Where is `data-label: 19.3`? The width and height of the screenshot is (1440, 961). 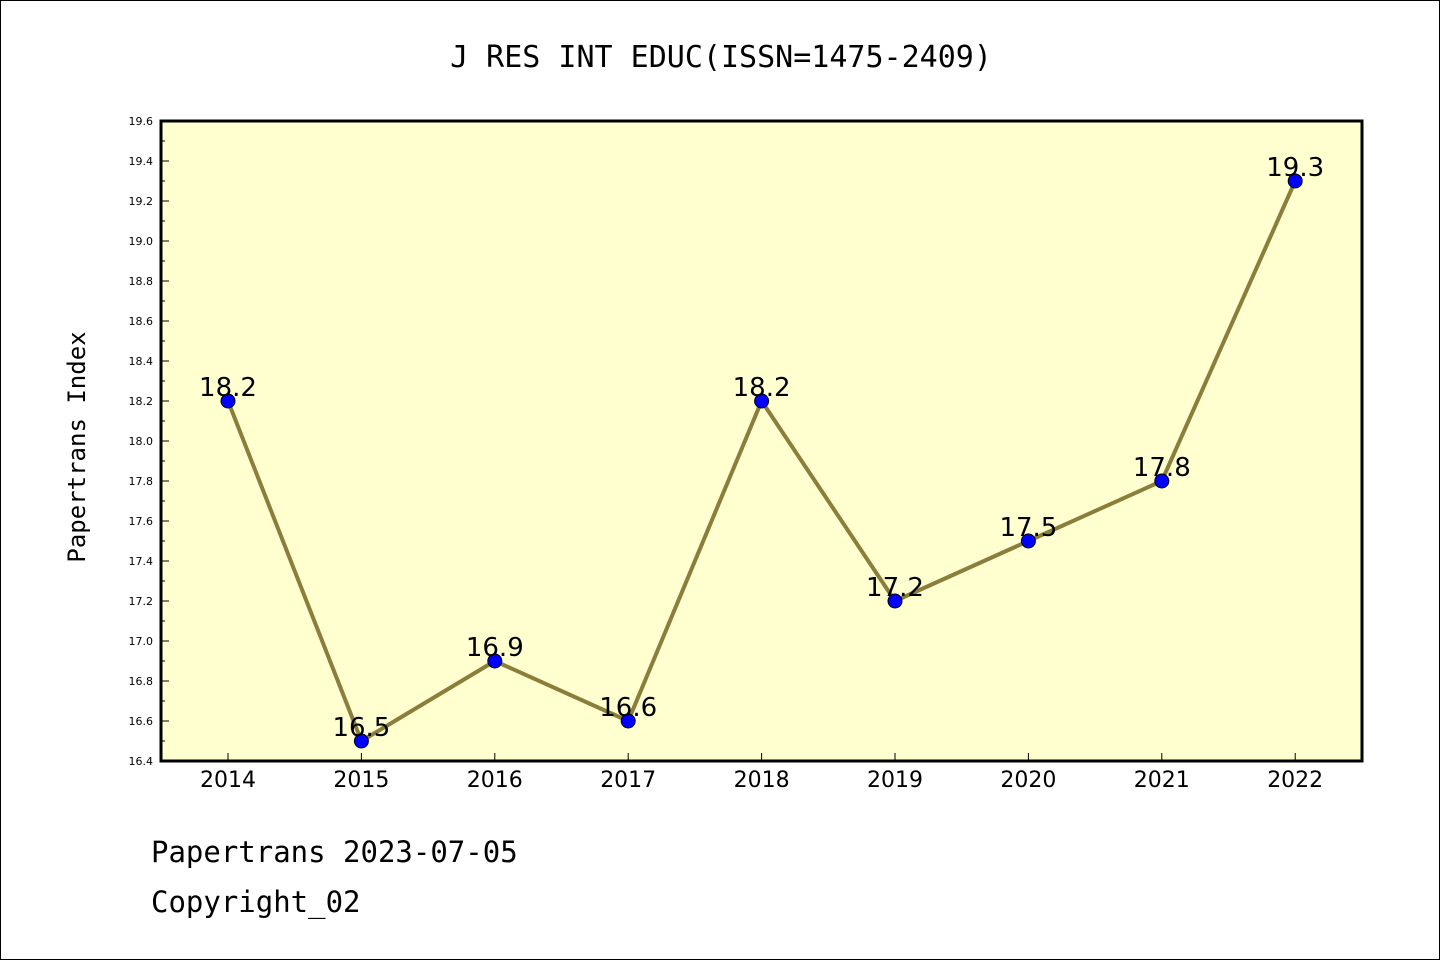
data-label: 19.3 is located at coordinates (1295, 168).